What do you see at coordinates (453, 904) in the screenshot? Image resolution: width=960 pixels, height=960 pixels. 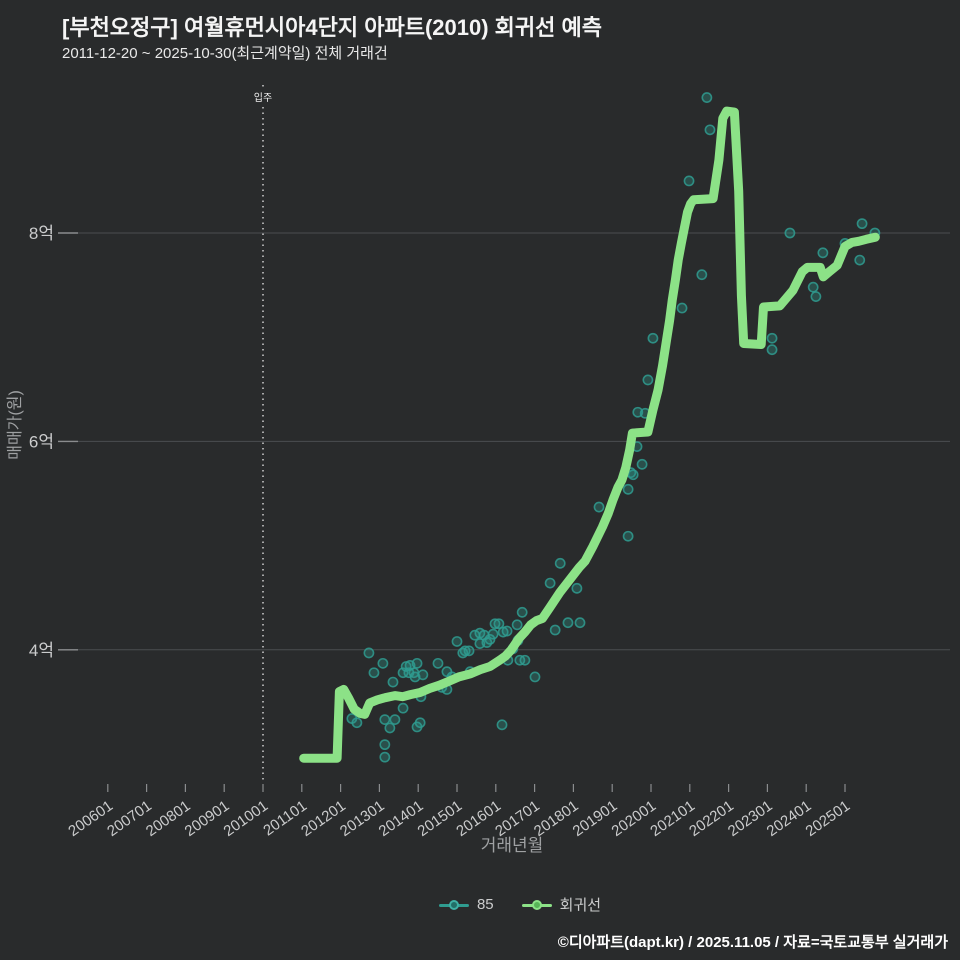 I see `scatter-legend-marker-icon` at bounding box center [453, 904].